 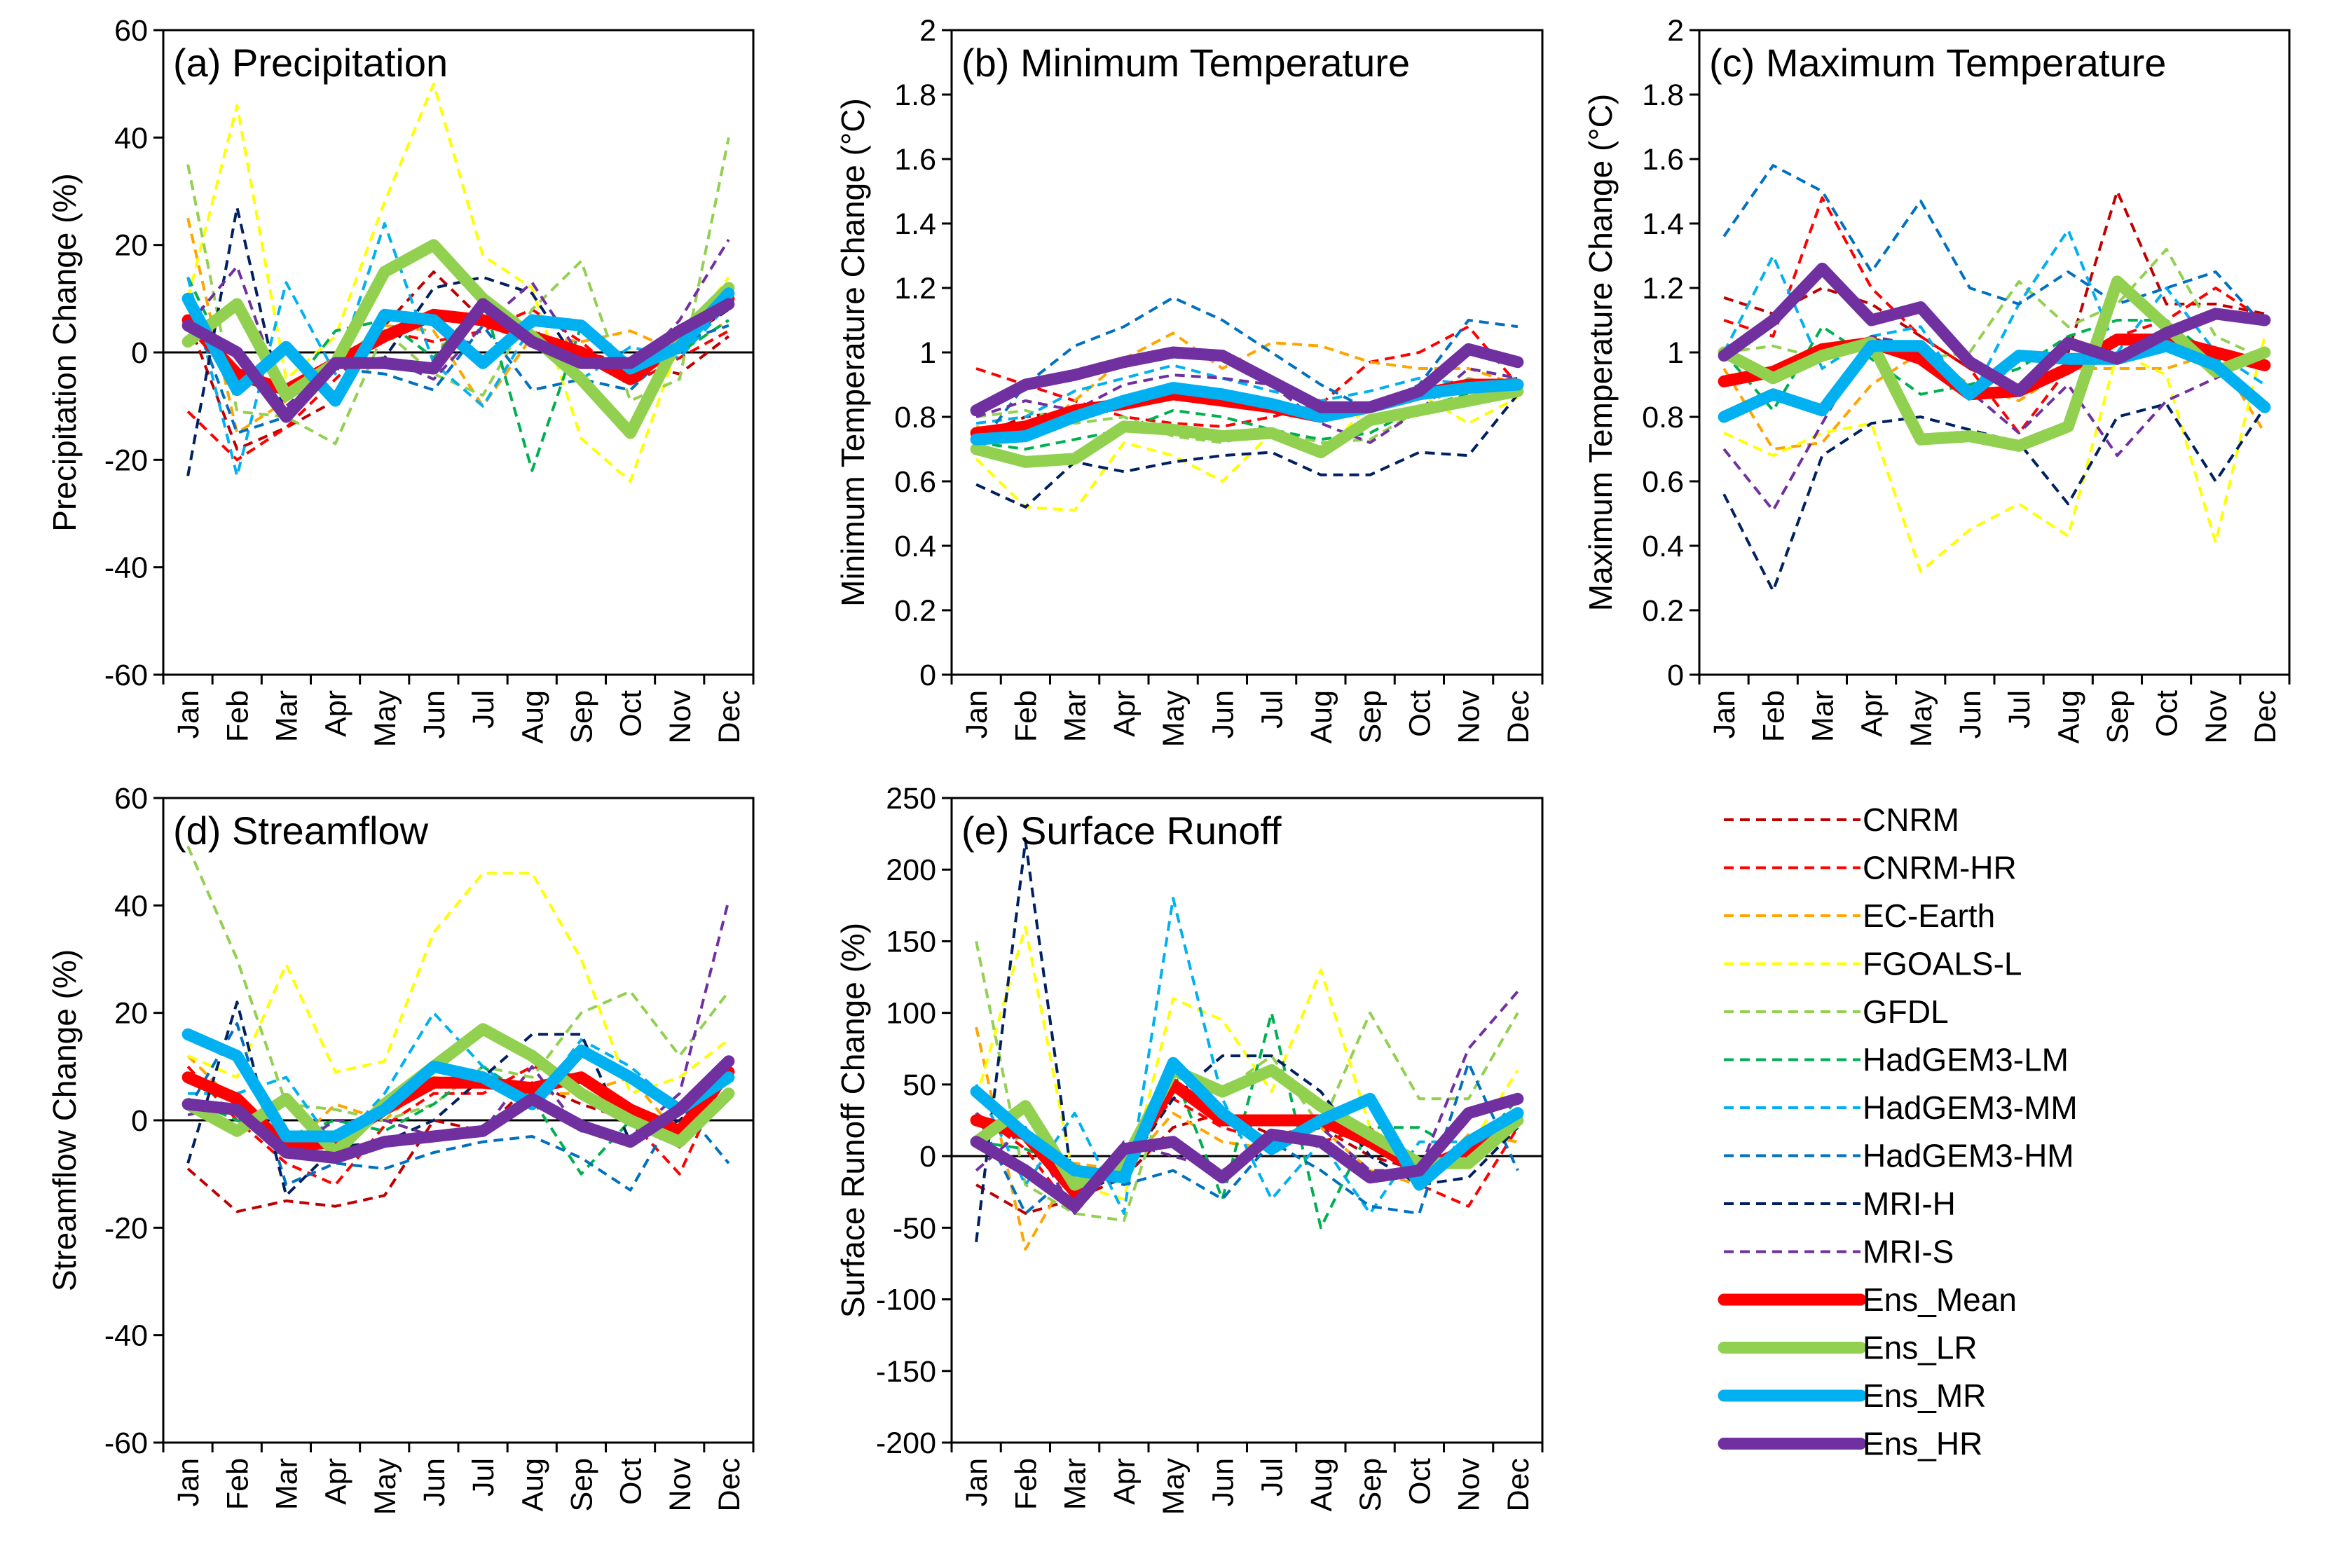 What do you see at coordinates (1906, 1011) in the screenshot?
I see `legend-label: GFDL` at bounding box center [1906, 1011].